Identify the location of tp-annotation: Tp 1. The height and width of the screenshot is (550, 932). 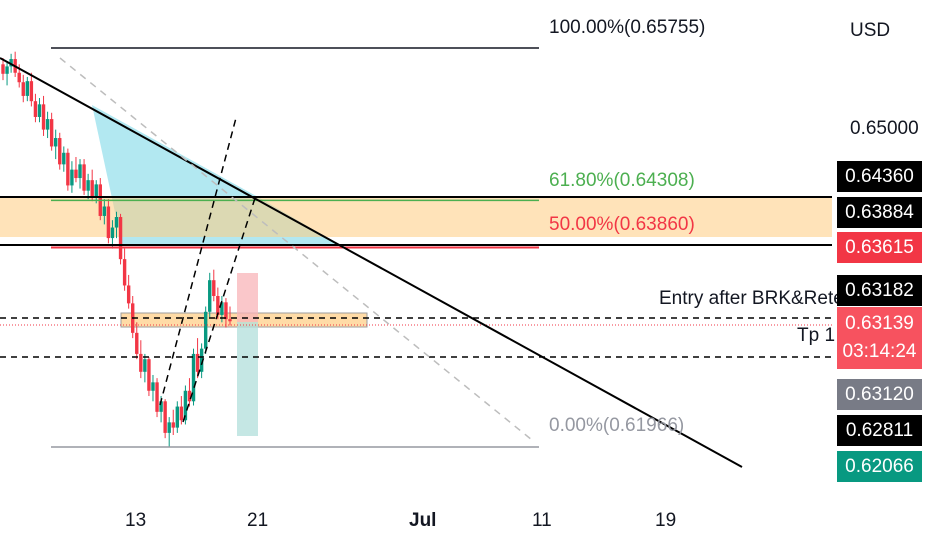
(816, 335).